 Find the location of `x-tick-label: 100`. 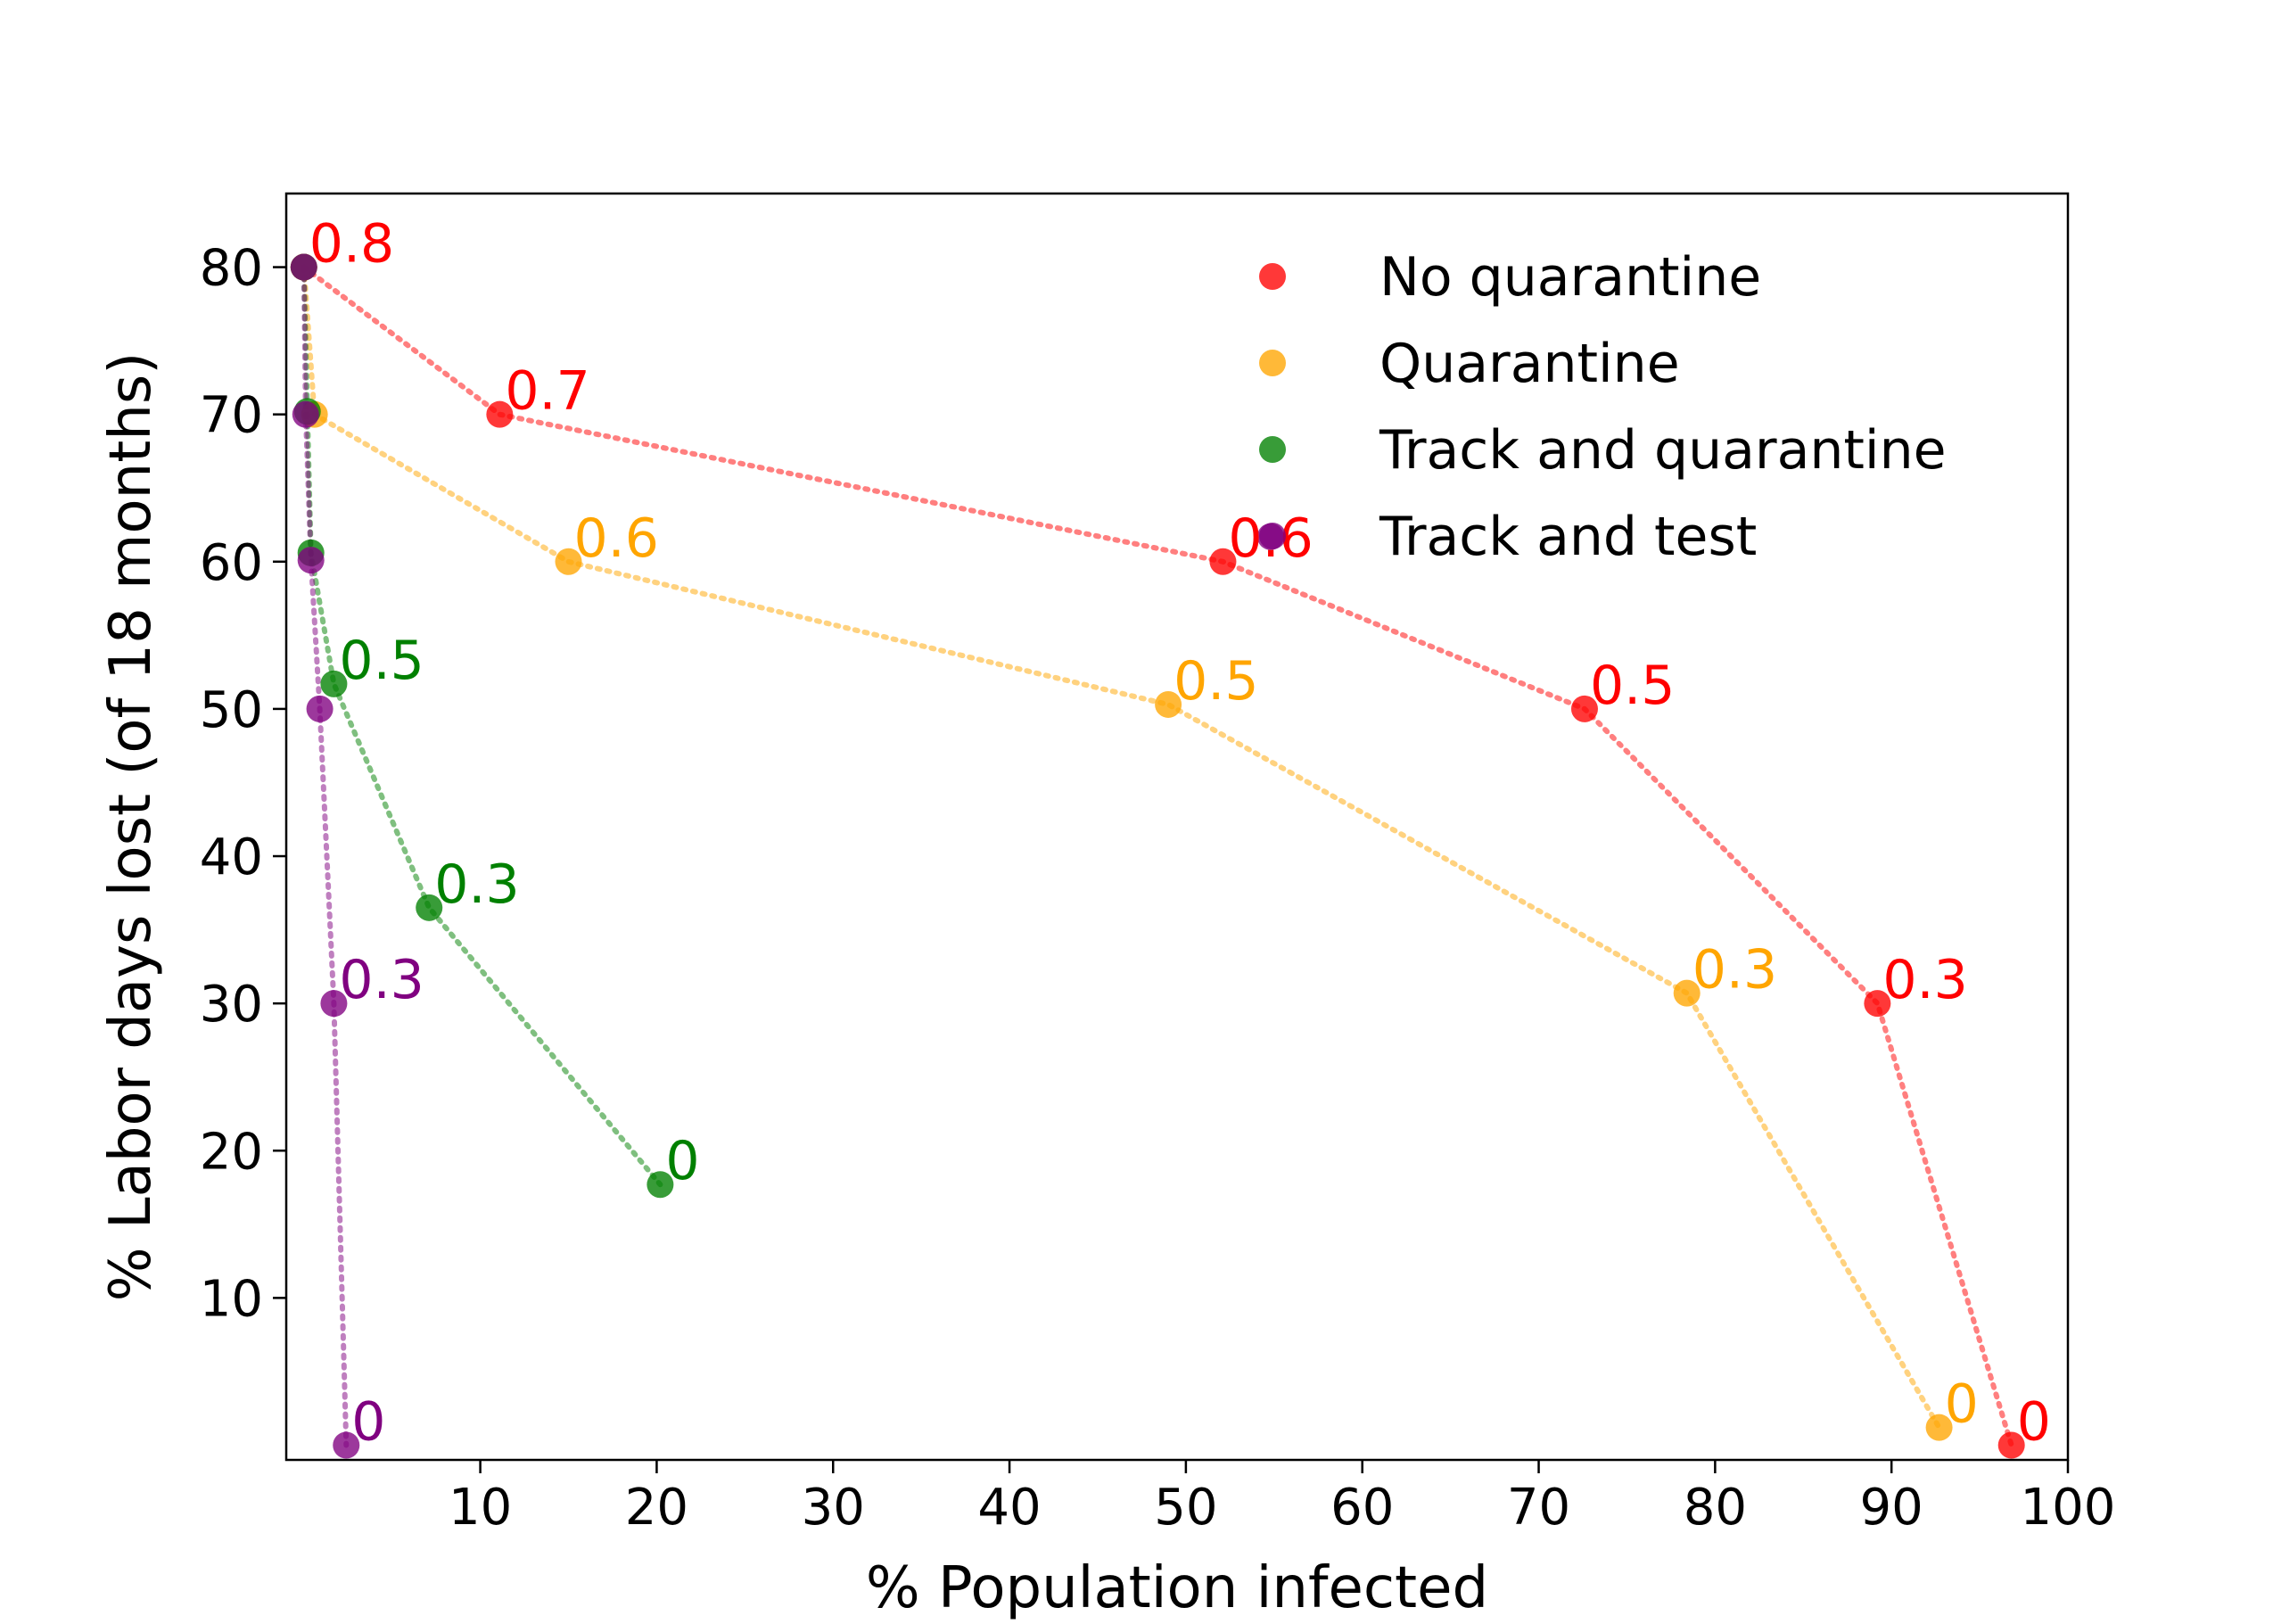

x-tick-label: 100 is located at coordinates (2068, 1508).